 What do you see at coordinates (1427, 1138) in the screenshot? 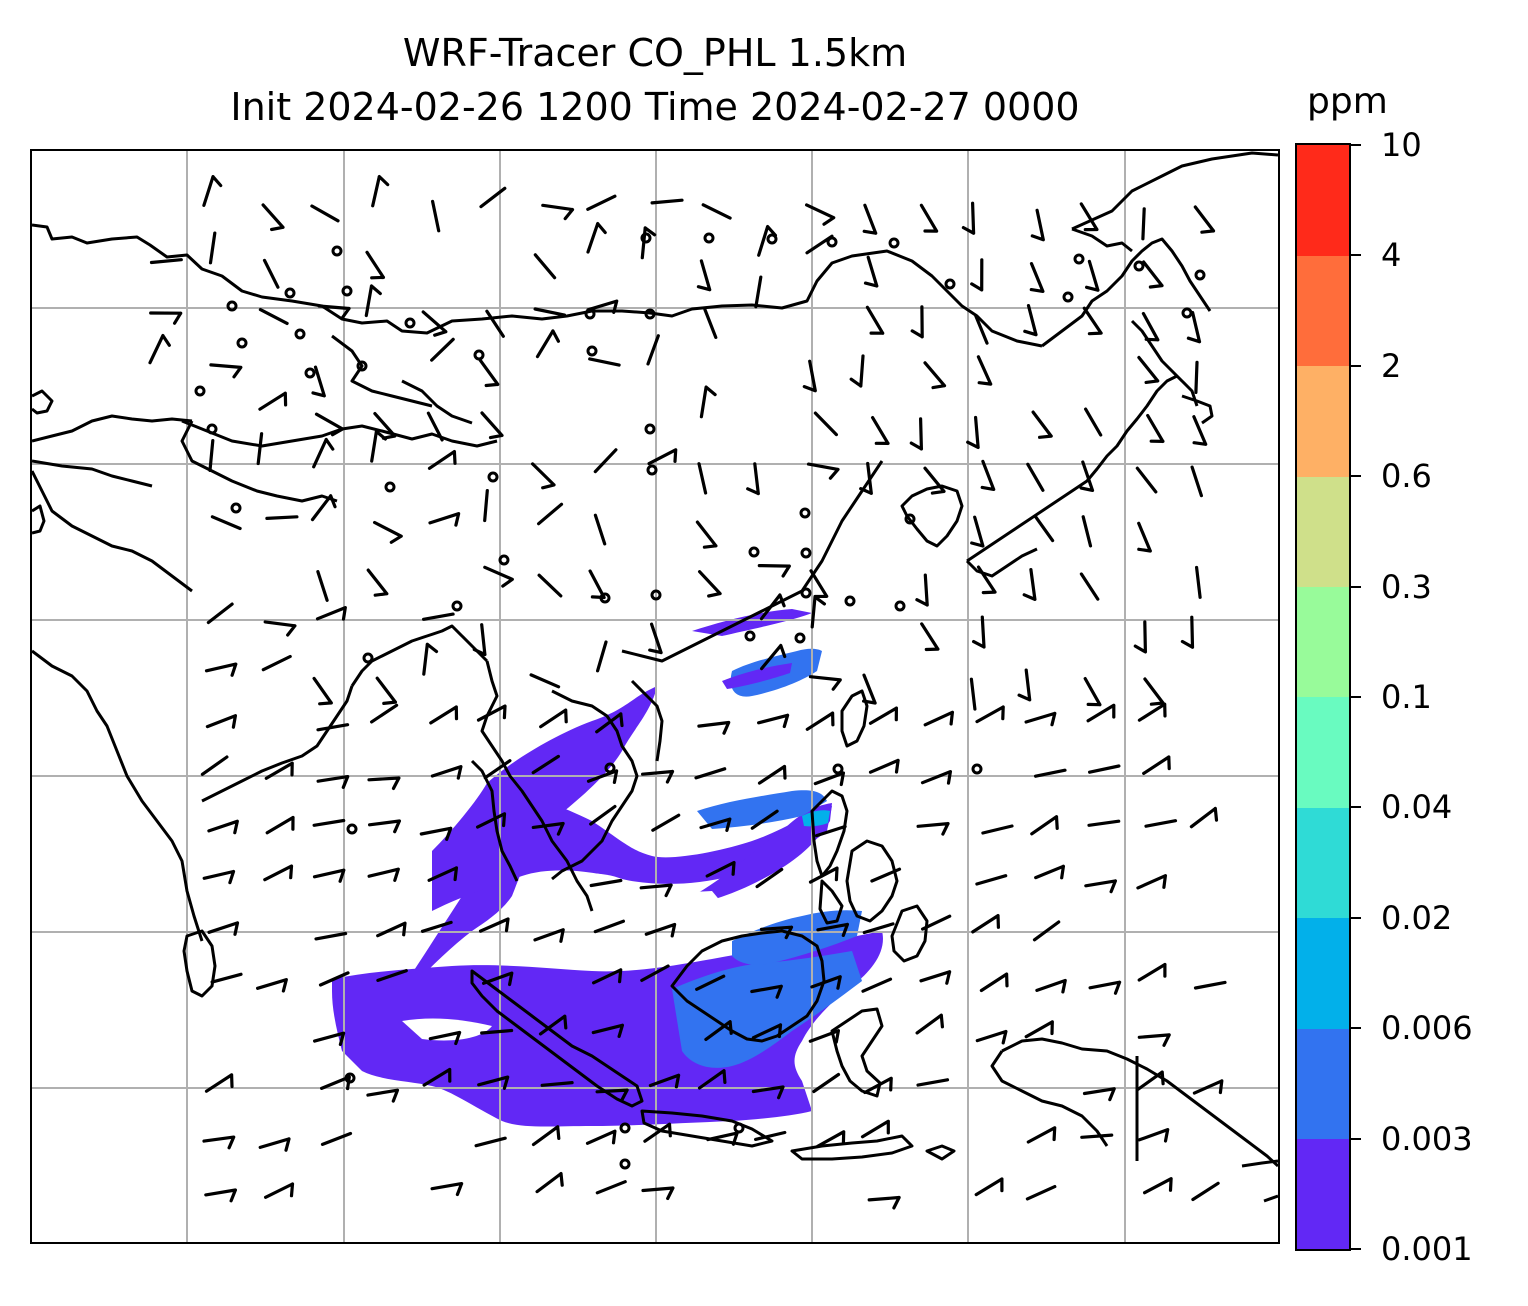
I see `colorbar-tick-label: 0.003` at bounding box center [1427, 1138].